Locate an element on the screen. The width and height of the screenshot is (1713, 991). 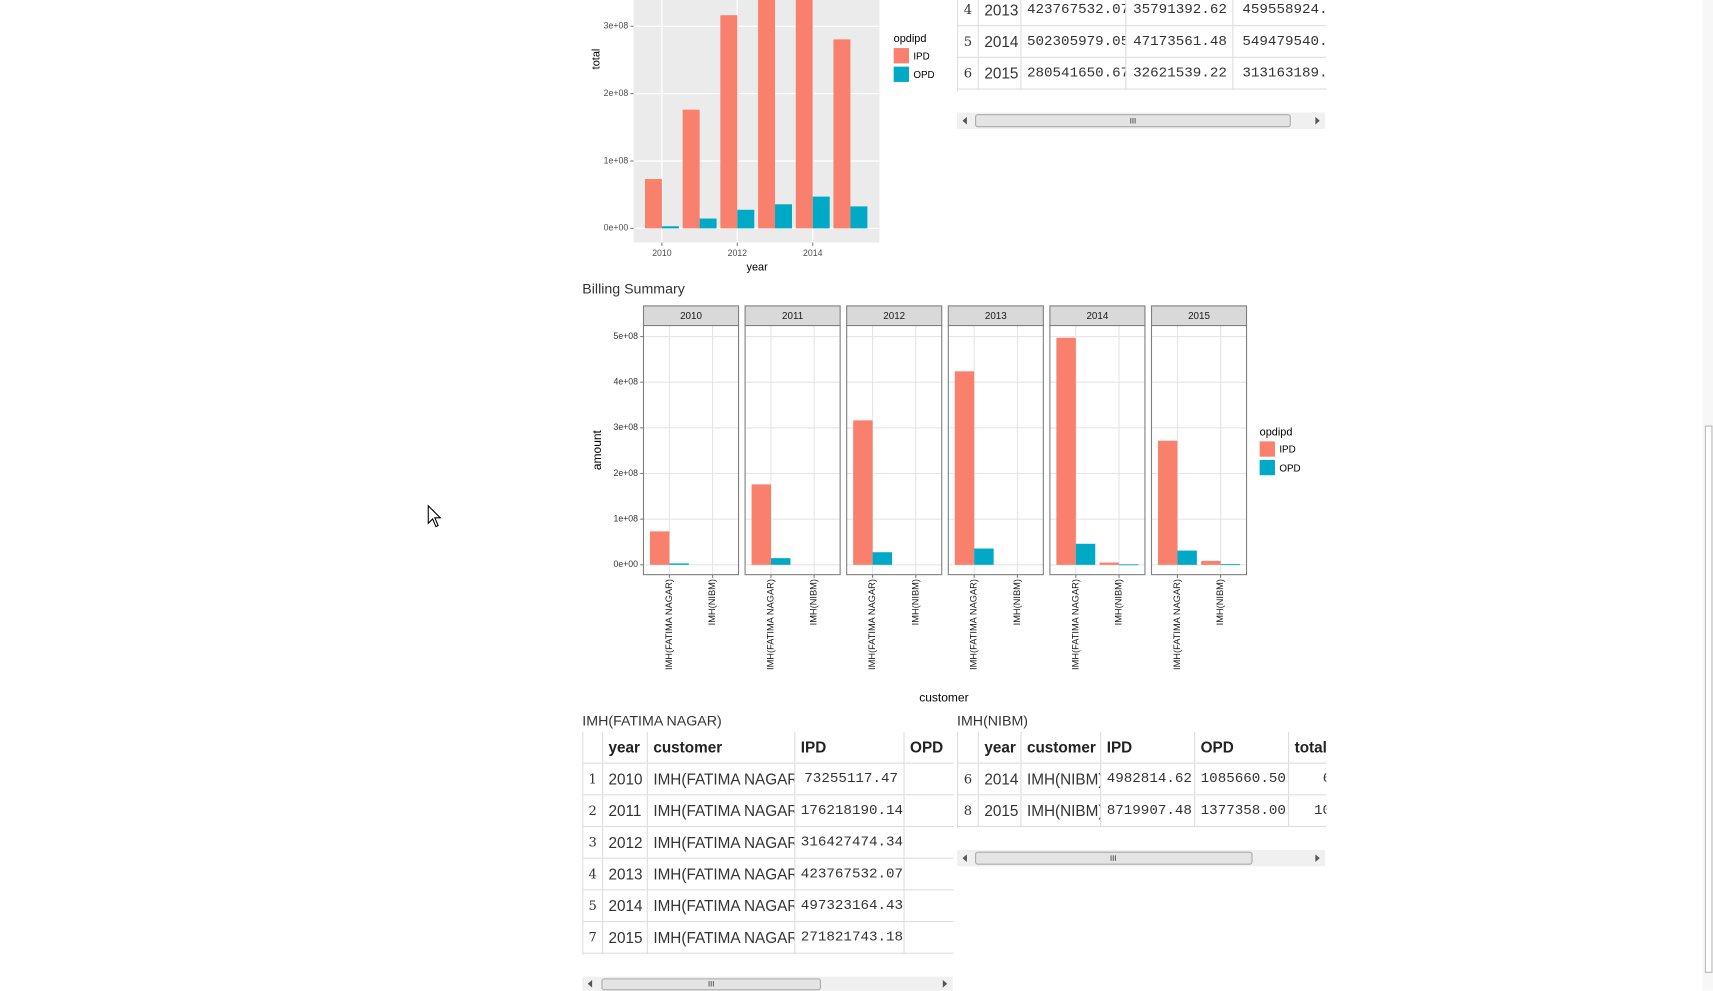
table-header-cell: customer is located at coordinates (1061, 747).